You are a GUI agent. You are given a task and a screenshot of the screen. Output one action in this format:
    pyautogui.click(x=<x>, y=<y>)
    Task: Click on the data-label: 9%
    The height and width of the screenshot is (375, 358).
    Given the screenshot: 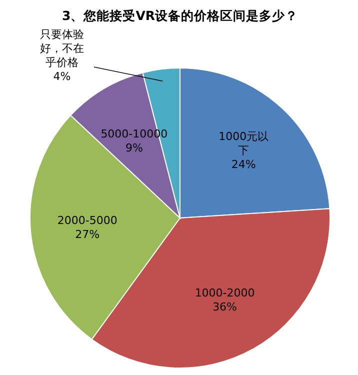 What is the action you would take?
    pyautogui.click(x=134, y=148)
    